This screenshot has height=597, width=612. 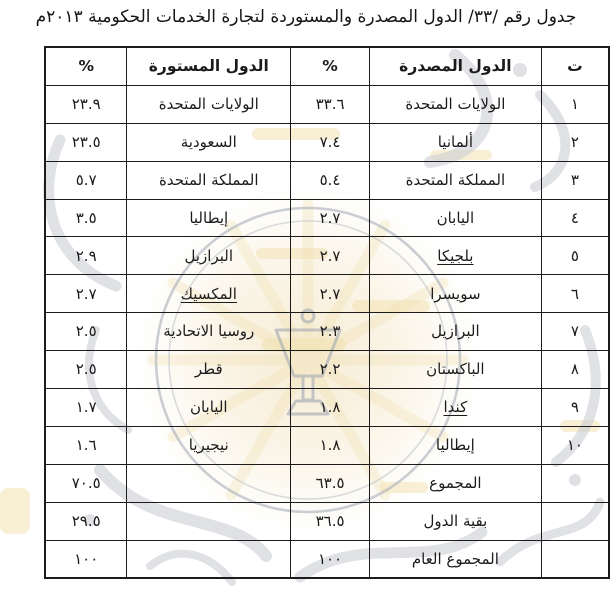 I want to click on export-percent-cell: ٥.٤, so click(x=330, y=180).